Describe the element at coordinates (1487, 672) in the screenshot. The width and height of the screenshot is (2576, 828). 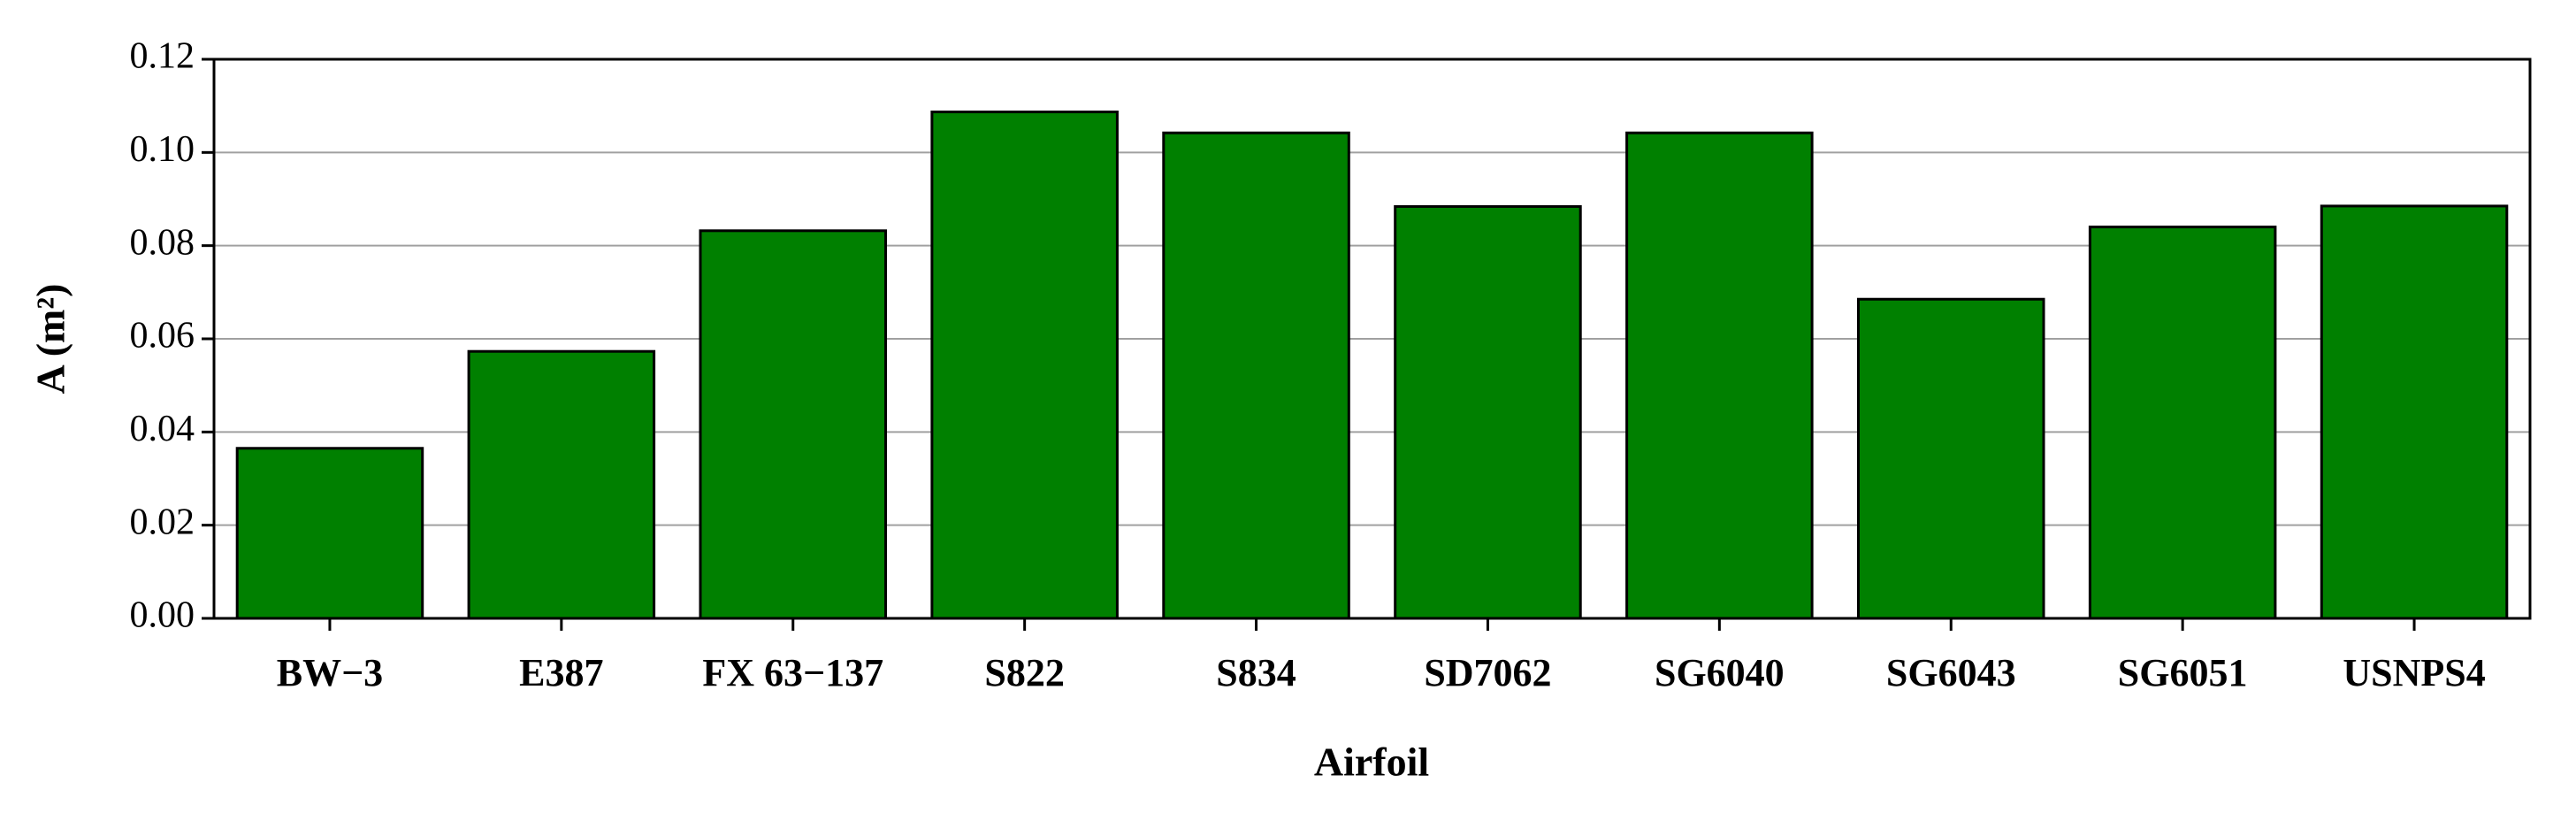
I see `x-tick-label: SD7062` at that location.